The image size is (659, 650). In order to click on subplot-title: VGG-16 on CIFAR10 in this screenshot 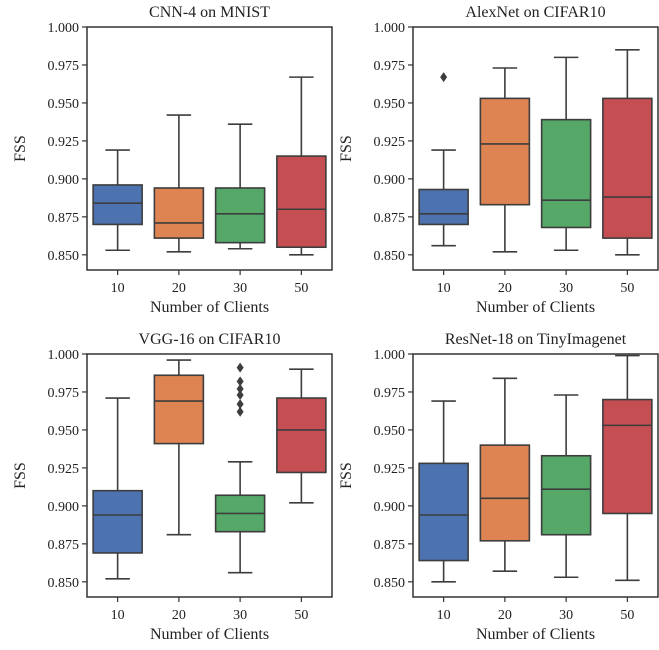, I will do `click(210, 339)`.